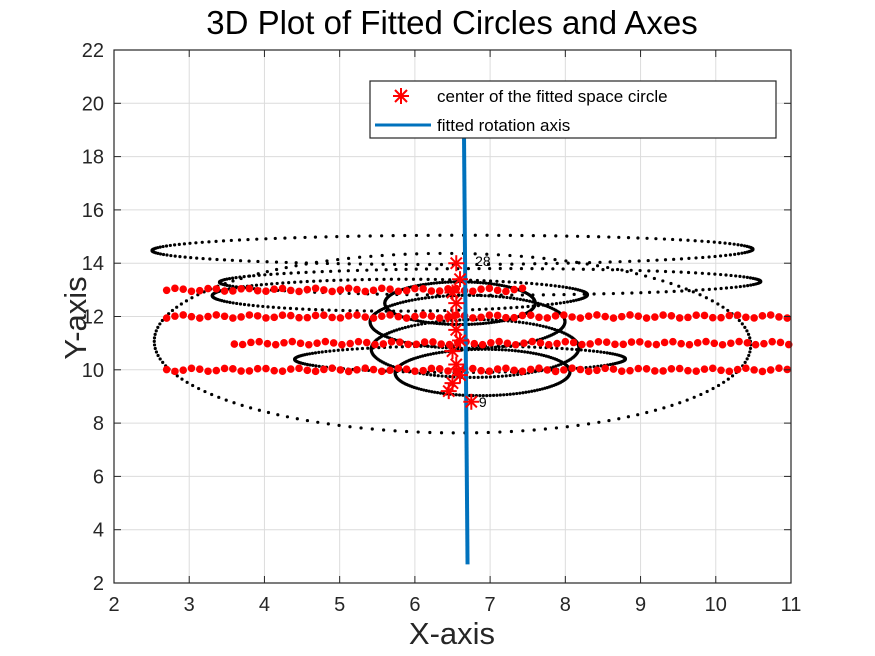 This screenshot has height=656, width=875. Describe the element at coordinates (452, 316) in the screenshot. I see `center-marker` at that location.